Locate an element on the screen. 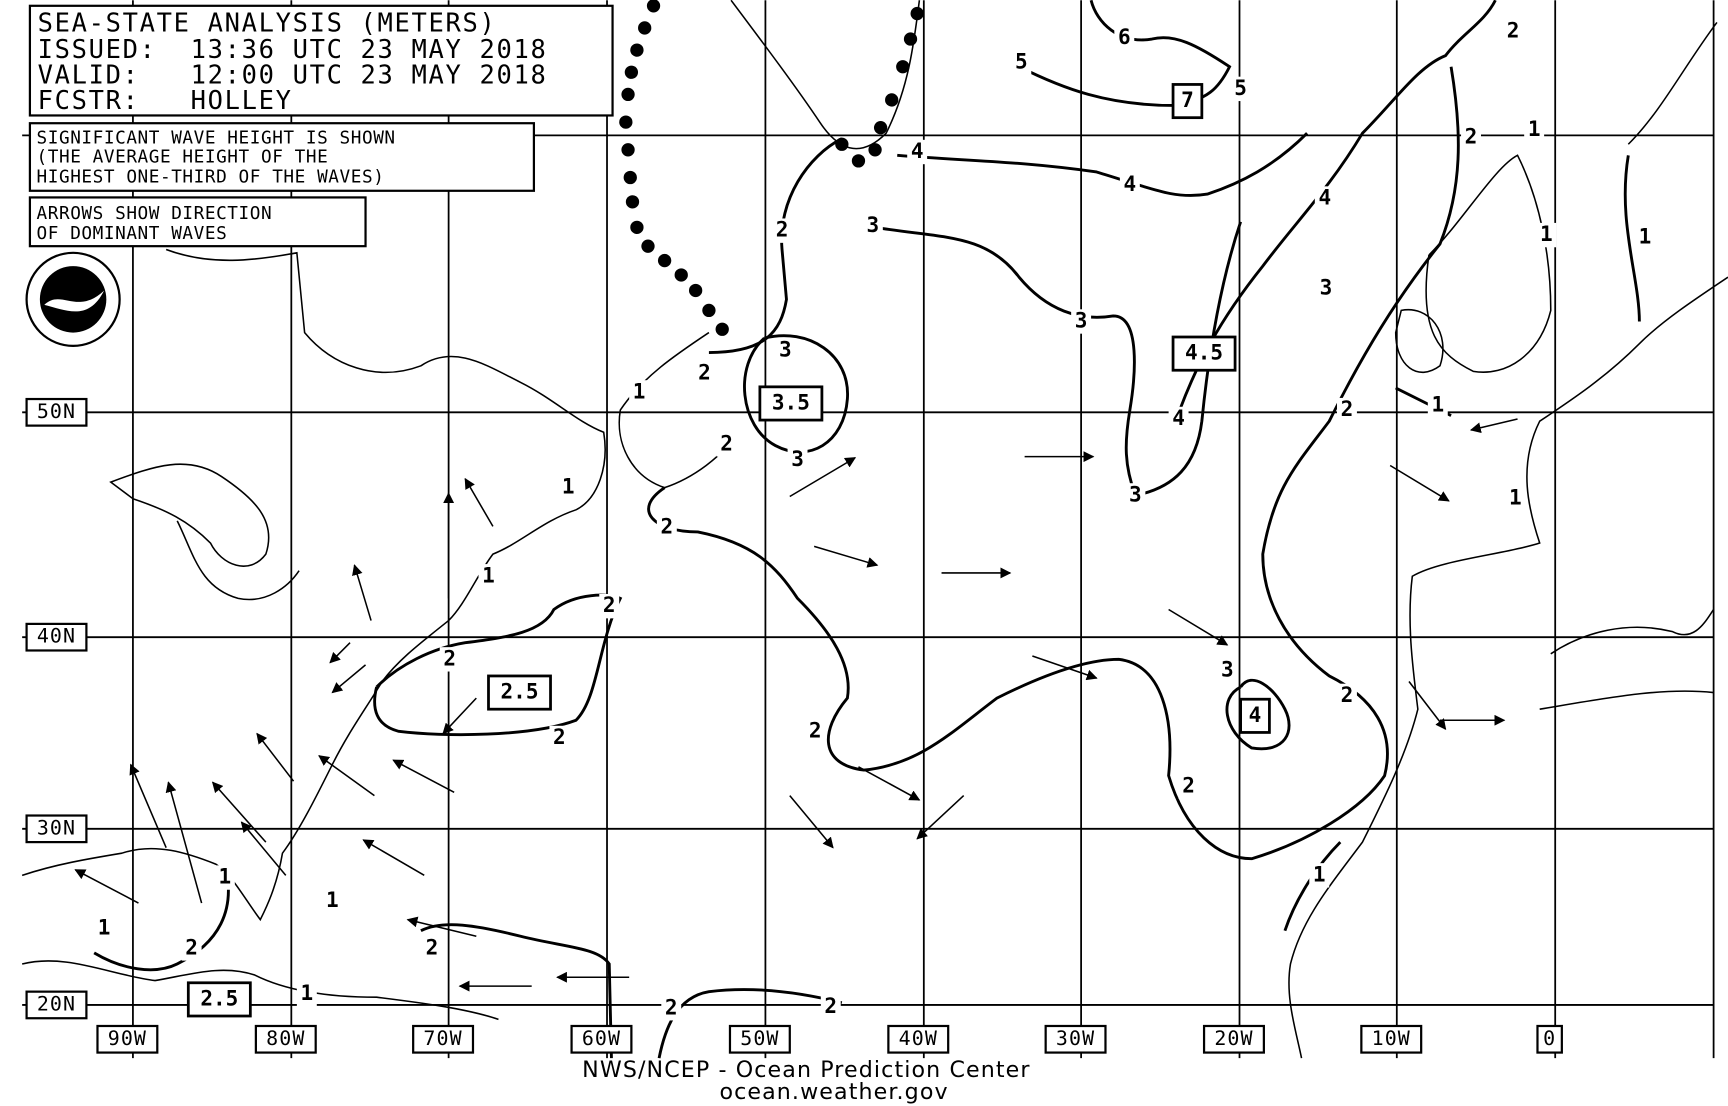 The width and height of the screenshot is (1728, 1106). boxed-value: 4.5 is located at coordinates (1204, 352).